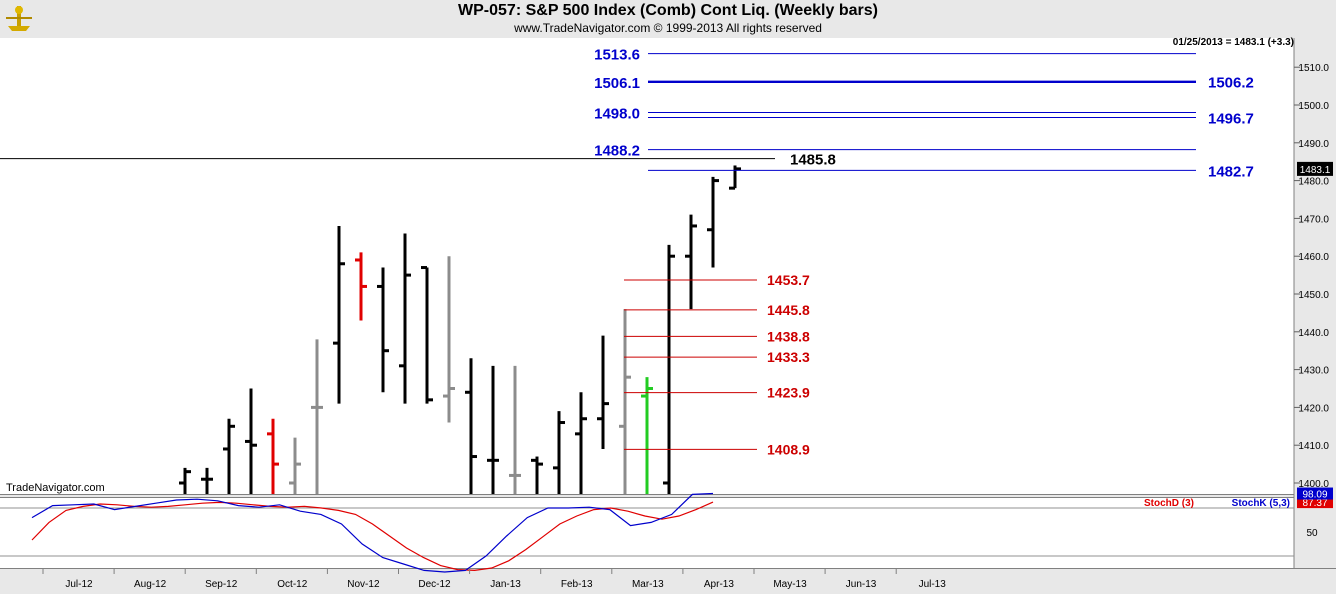 The height and width of the screenshot is (594, 1336). Describe the element at coordinates (1315, 303) in the screenshot. I see `y-axis-area` at that location.